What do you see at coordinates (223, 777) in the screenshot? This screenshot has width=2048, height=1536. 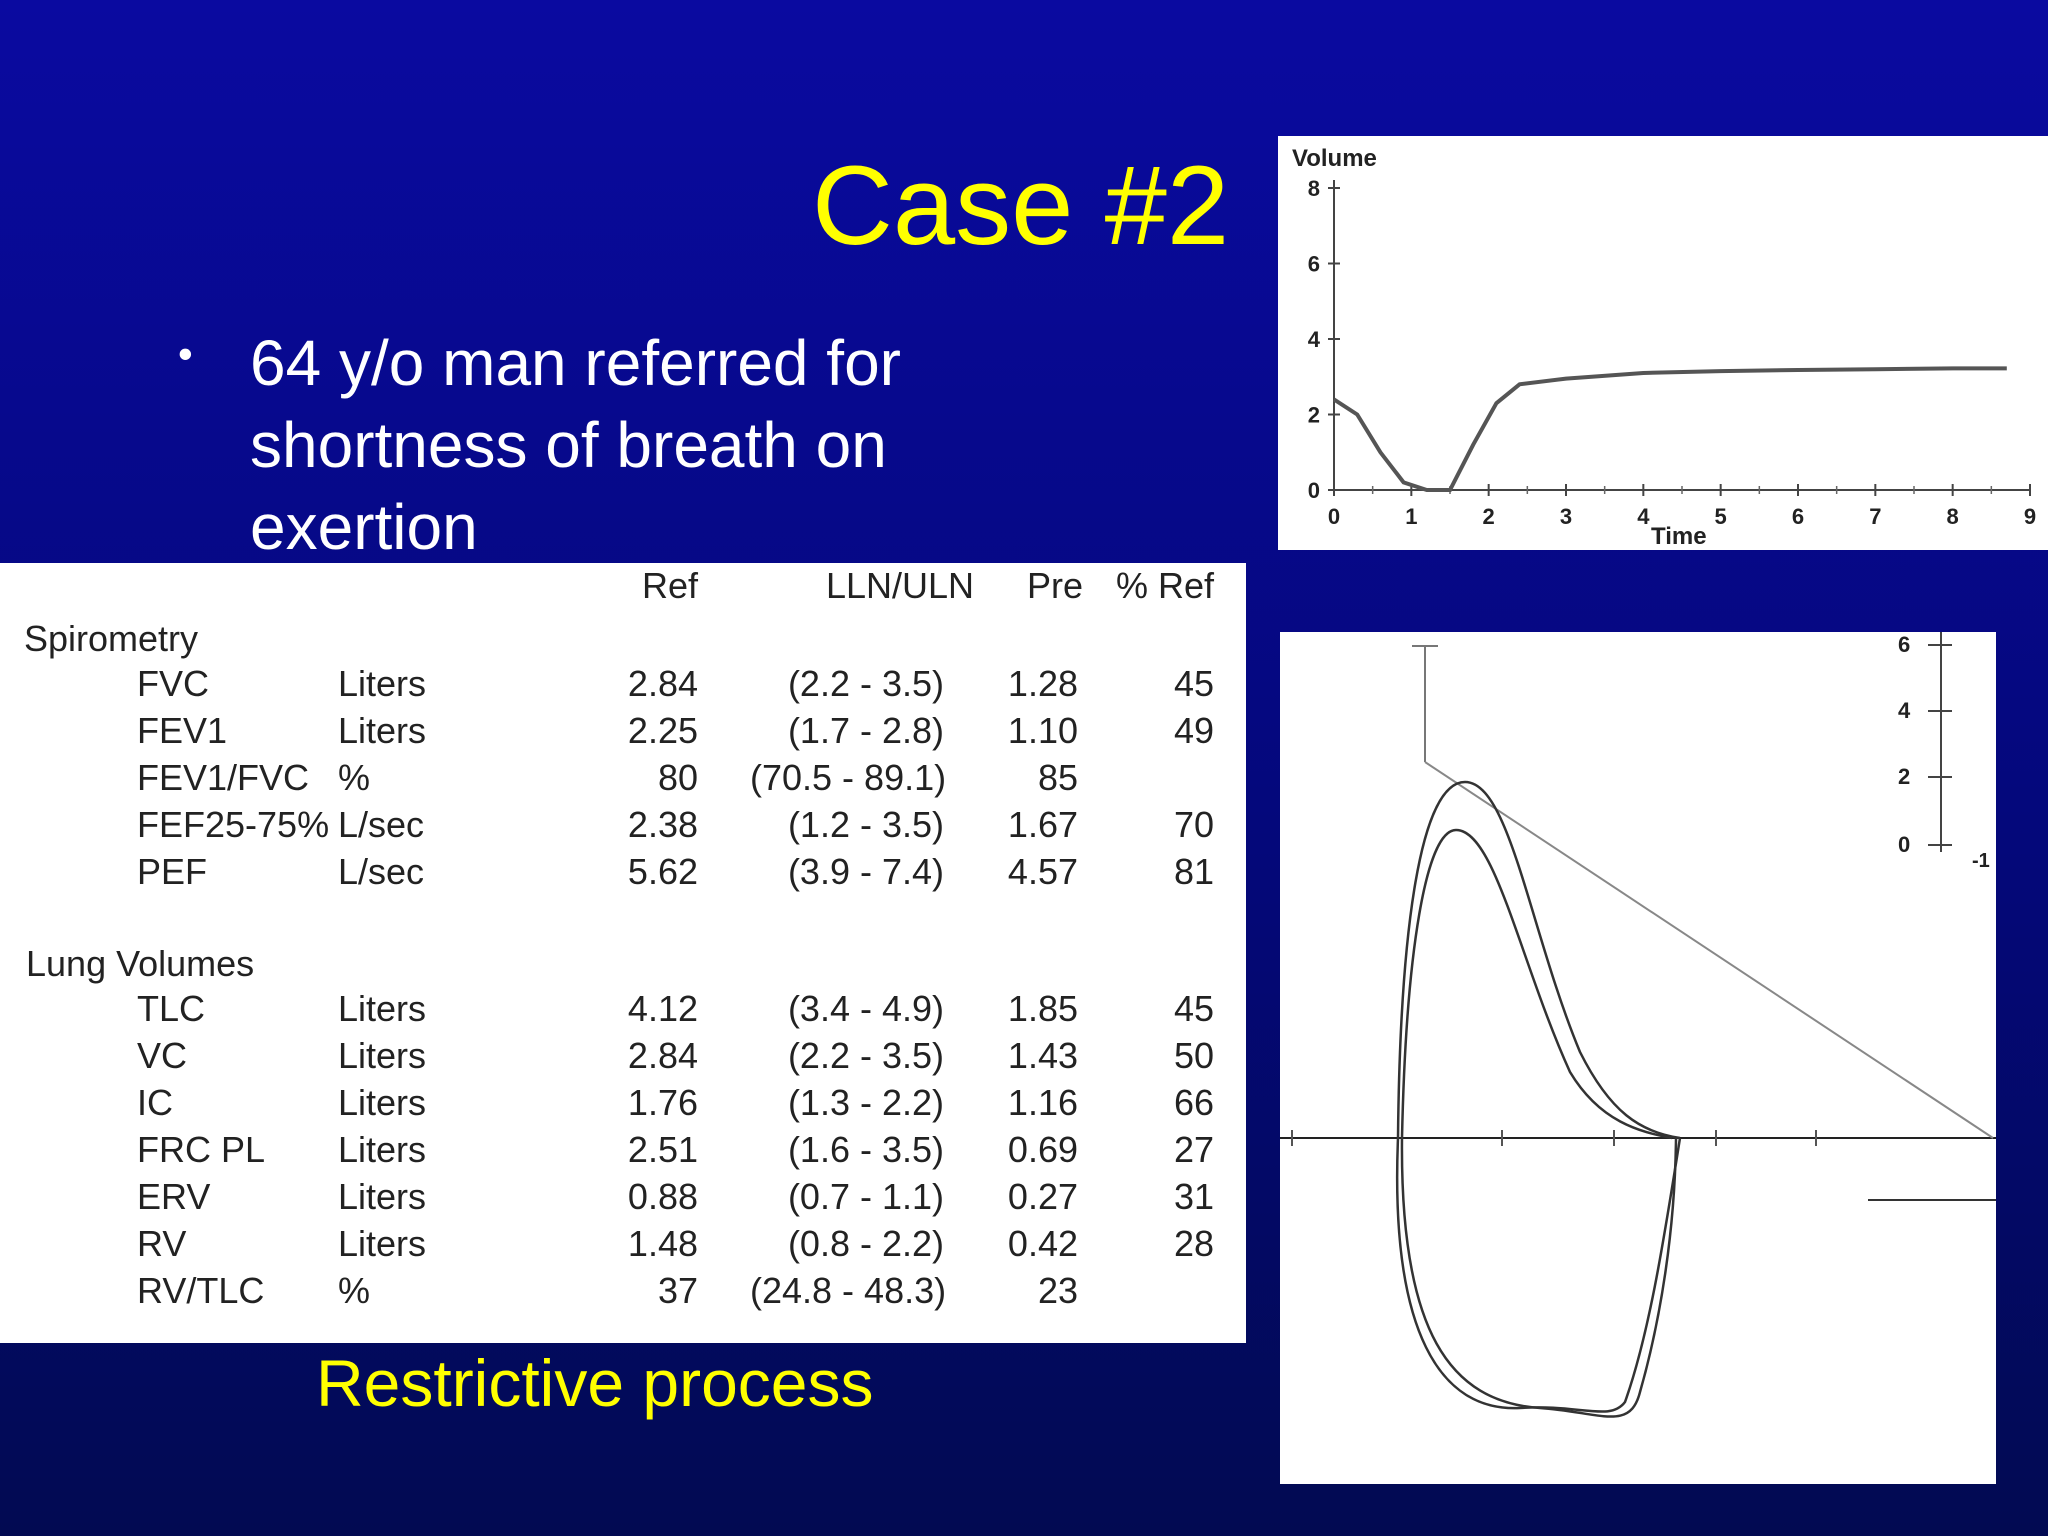 I see `cell-parameter: FEV1/FVC` at bounding box center [223, 777].